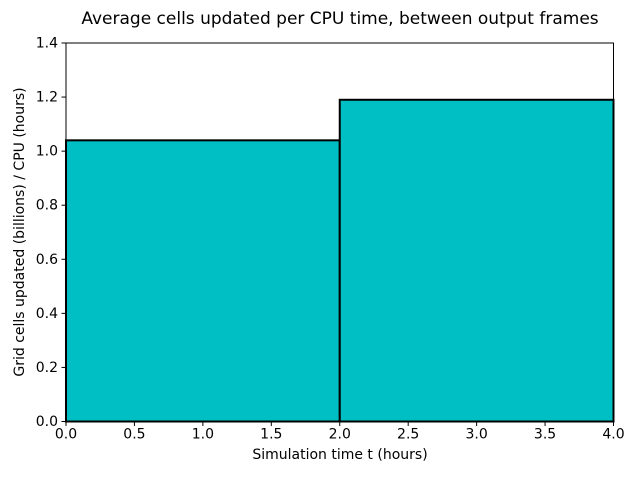 Image resolution: width=640 pixels, height=480 pixels. Describe the element at coordinates (476, 435) in the screenshot. I see `x-tick-label-6: 3.0` at that location.